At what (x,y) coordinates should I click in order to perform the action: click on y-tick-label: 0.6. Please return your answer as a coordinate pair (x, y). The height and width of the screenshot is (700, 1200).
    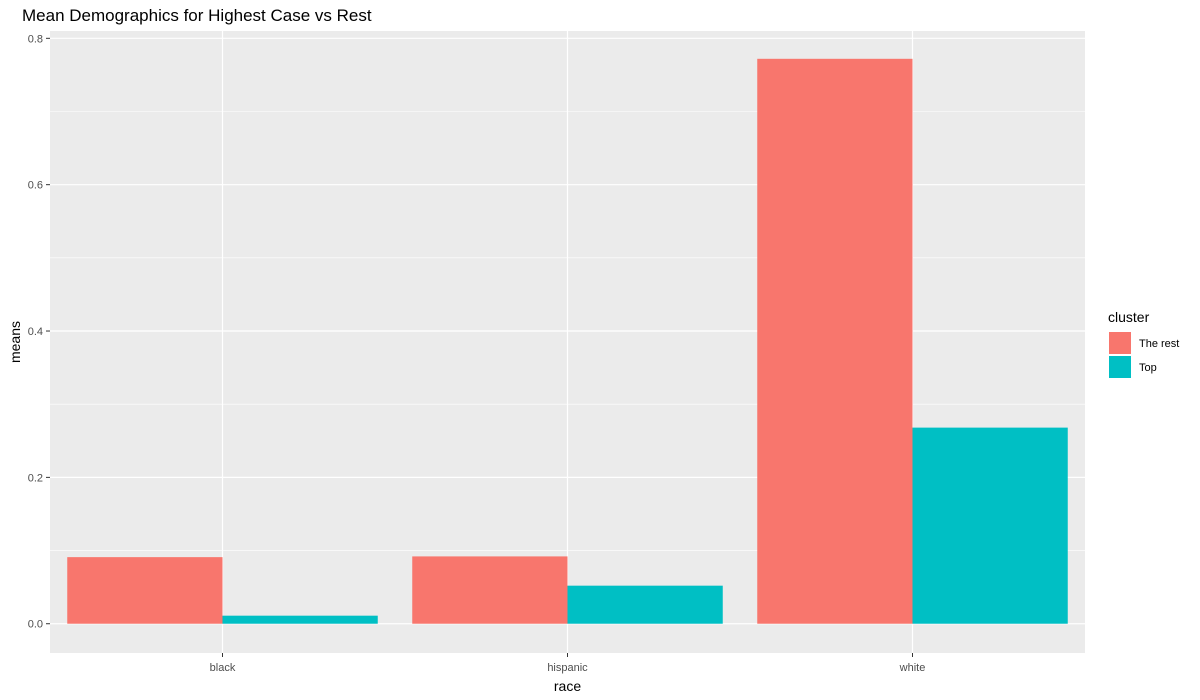
    Looking at the image, I should click on (35, 186).